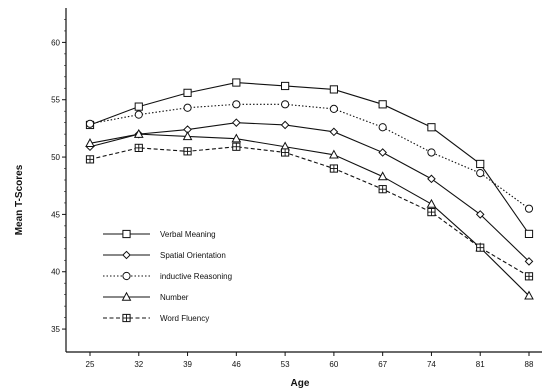 Image resolution: width=544 pixels, height=392 pixels. What do you see at coordinates (188, 234) in the screenshot?
I see `legend-label-verbal-meaning: Verbal Meaning` at bounding box center [188, 234].